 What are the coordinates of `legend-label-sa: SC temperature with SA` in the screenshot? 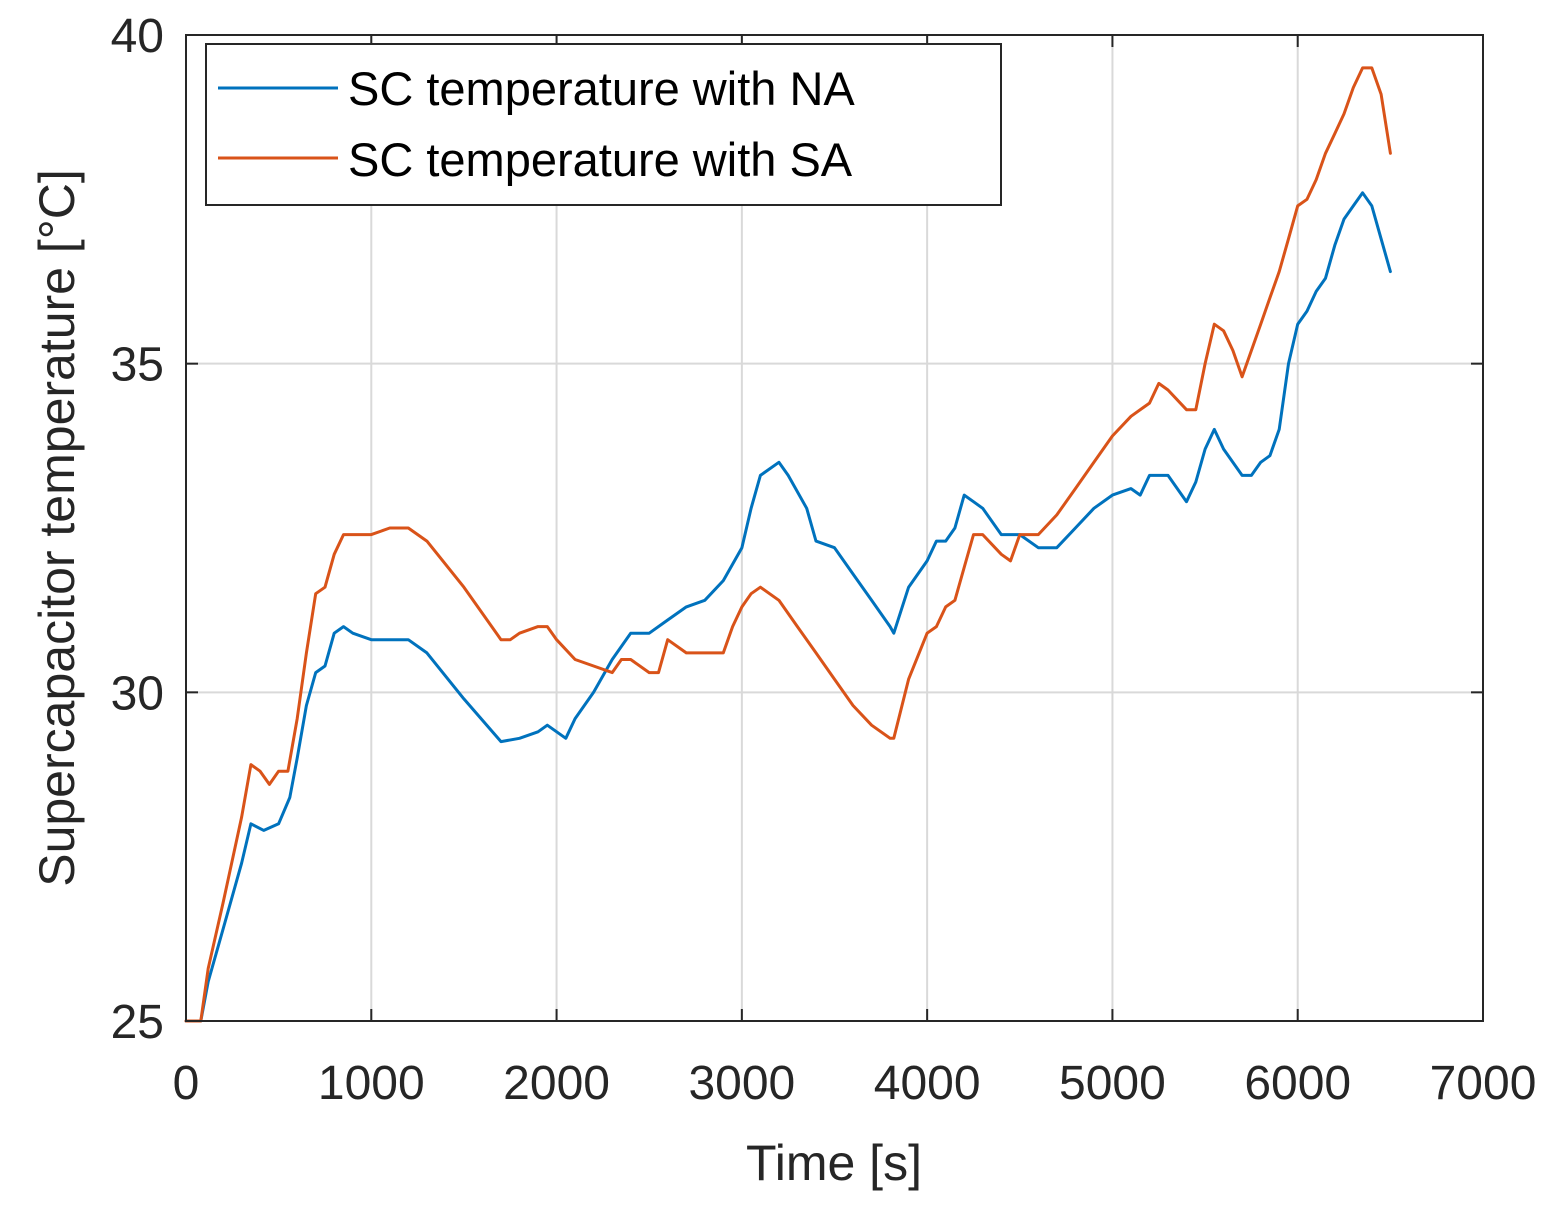 It's located at (600, 159).